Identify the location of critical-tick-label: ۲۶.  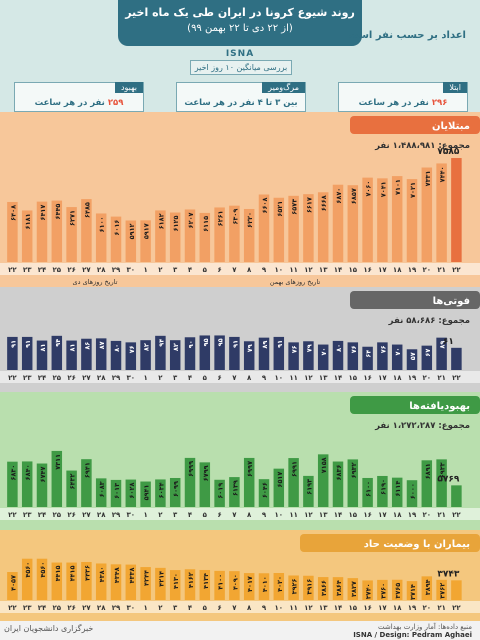
(71, 608).